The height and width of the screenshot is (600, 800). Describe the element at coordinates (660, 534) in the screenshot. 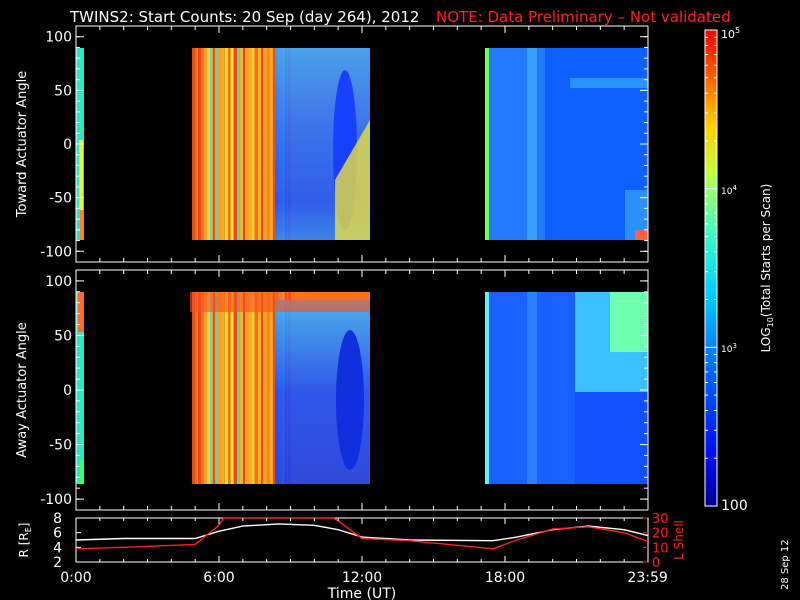

I see `orbit-right-tick-label: 20` at that location.